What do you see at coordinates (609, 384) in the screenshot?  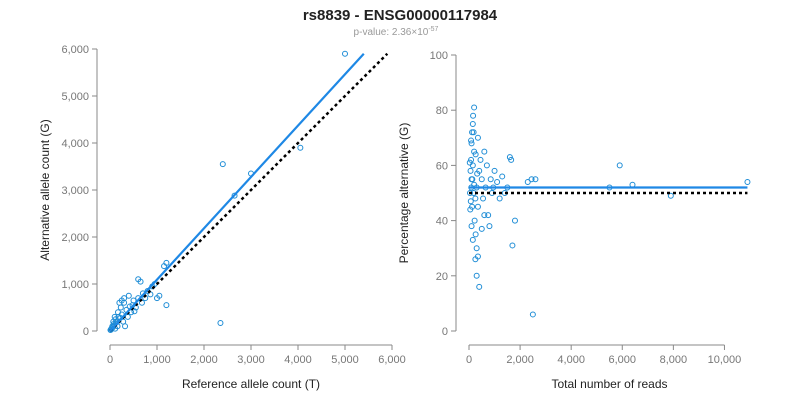 I see `x-axis-title: Total number of reads` at bounding box center [609, 384].